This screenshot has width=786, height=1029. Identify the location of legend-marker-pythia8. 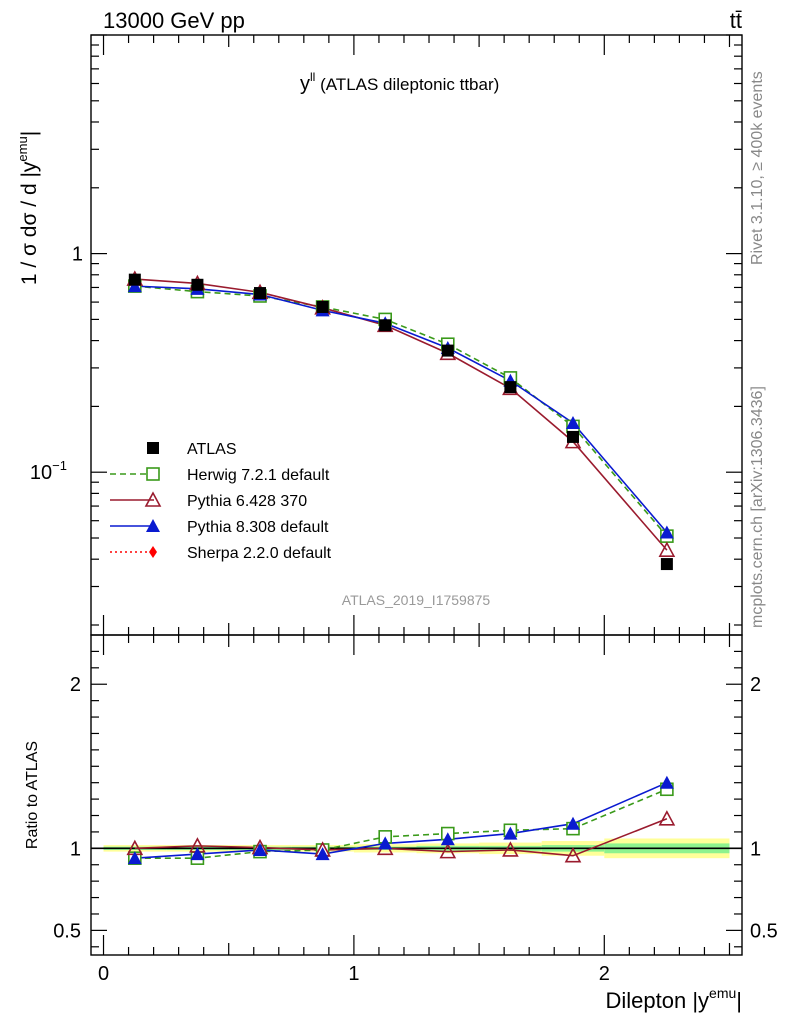
(153, 525).